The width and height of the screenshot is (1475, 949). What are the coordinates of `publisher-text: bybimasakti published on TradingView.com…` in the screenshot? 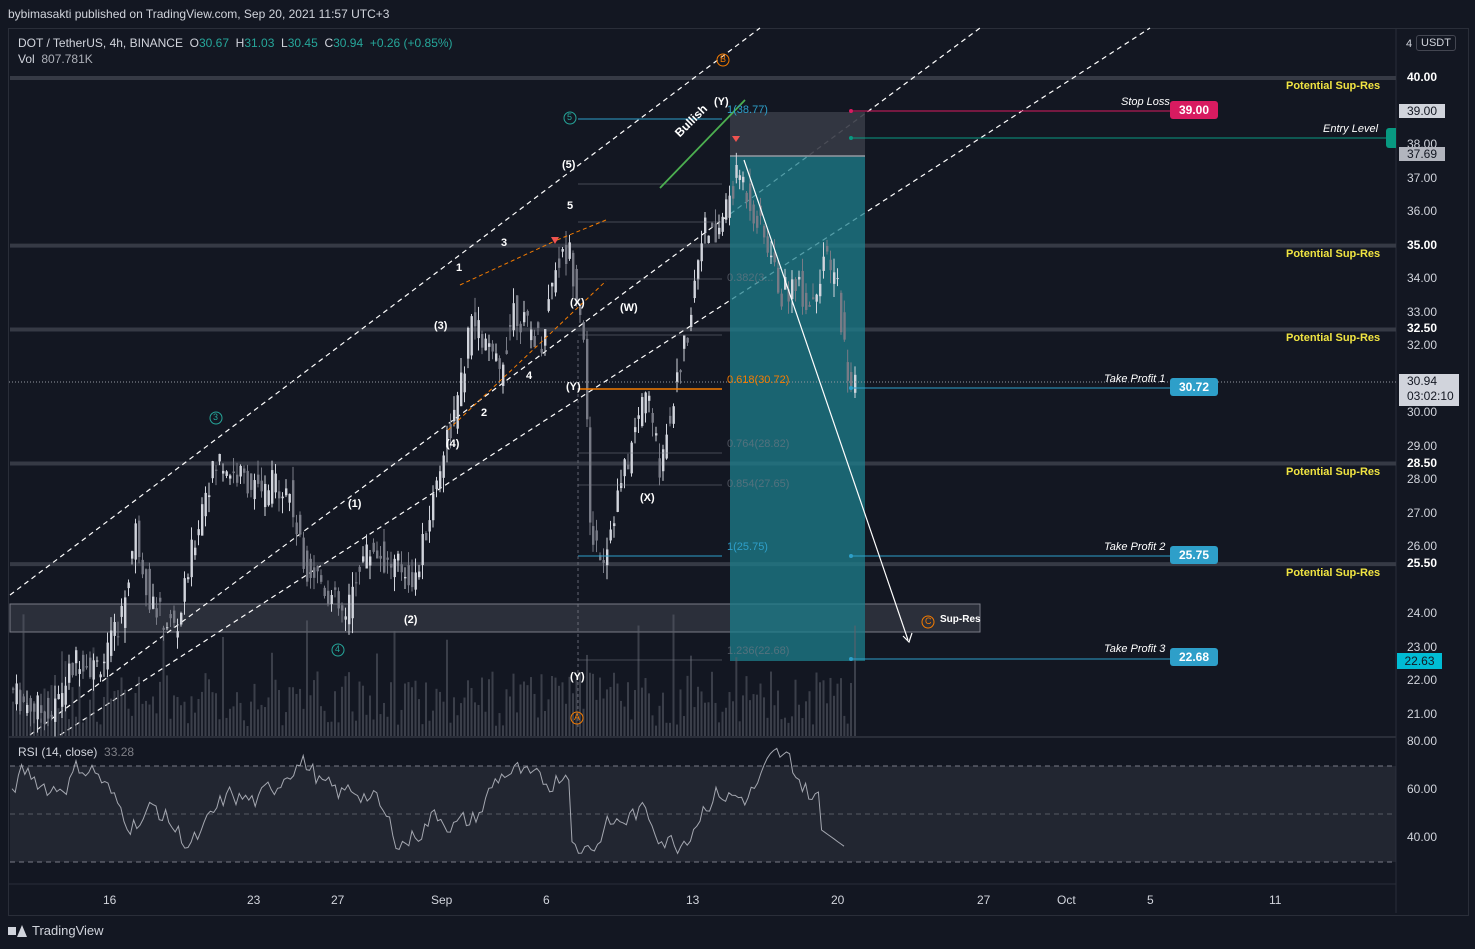 It's located at (199, 14).